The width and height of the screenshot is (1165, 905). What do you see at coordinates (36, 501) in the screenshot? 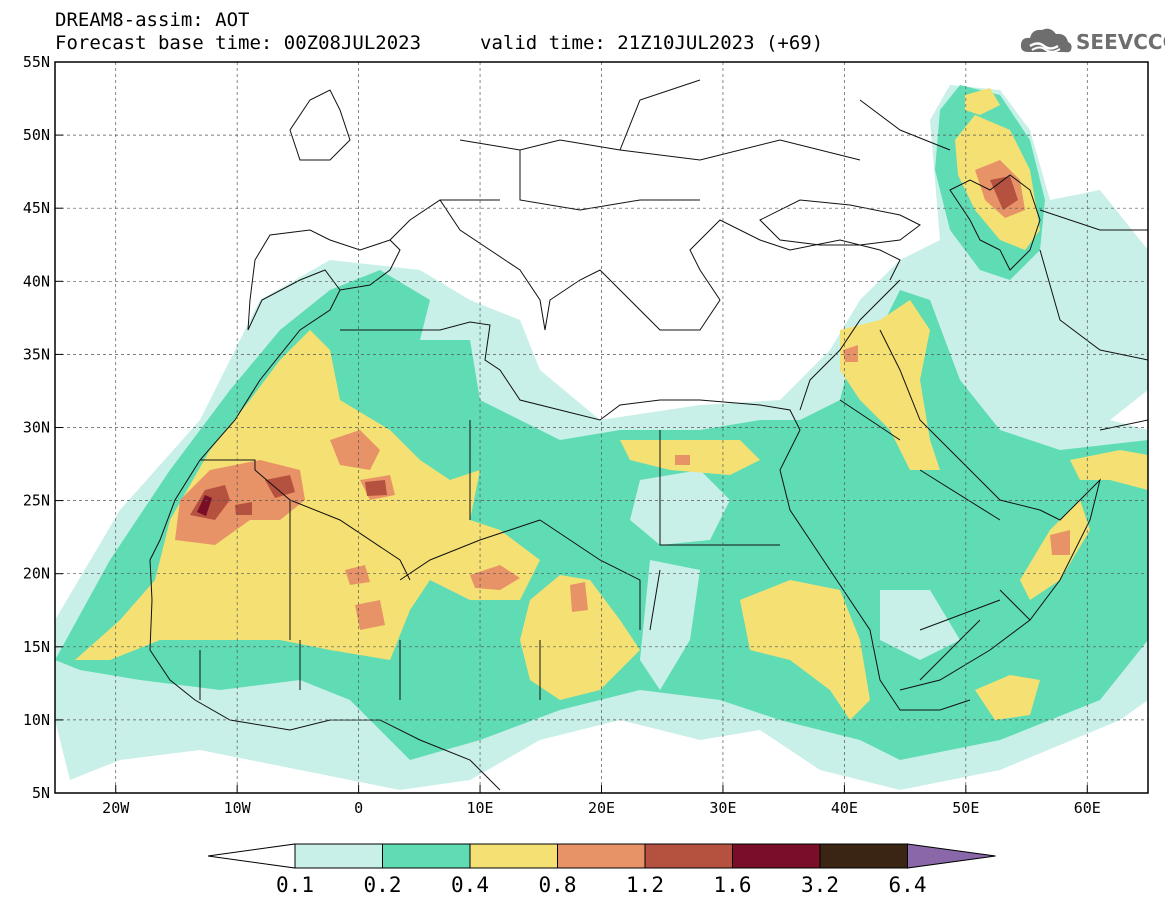
I see `lat-label: 25N` at bounding box center [36, 501].